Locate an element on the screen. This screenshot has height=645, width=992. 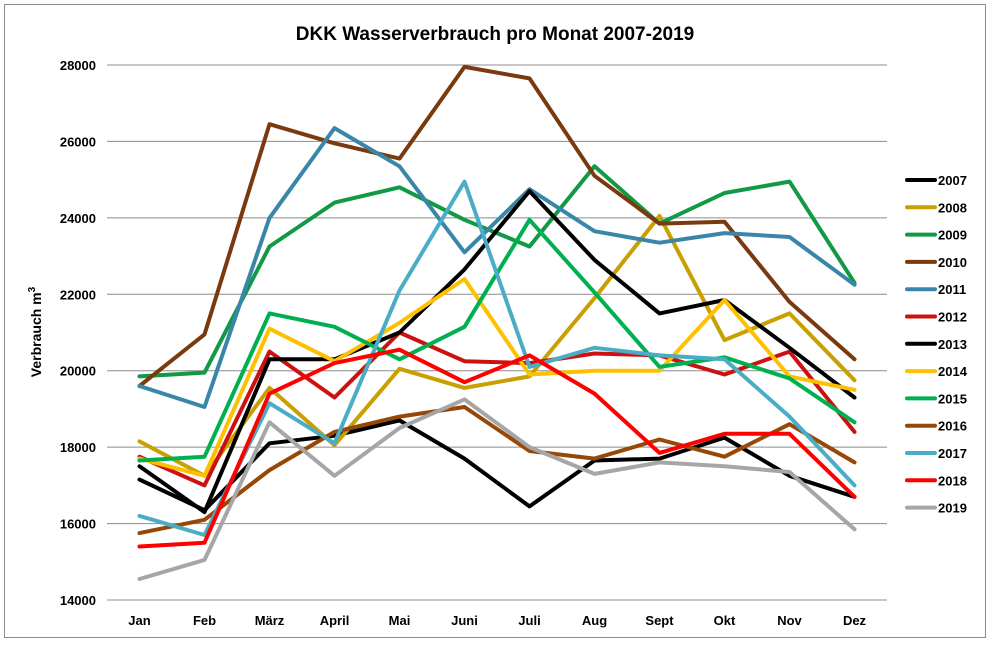
legend-label-2009: 2009 is located at coordinates (952, 235).